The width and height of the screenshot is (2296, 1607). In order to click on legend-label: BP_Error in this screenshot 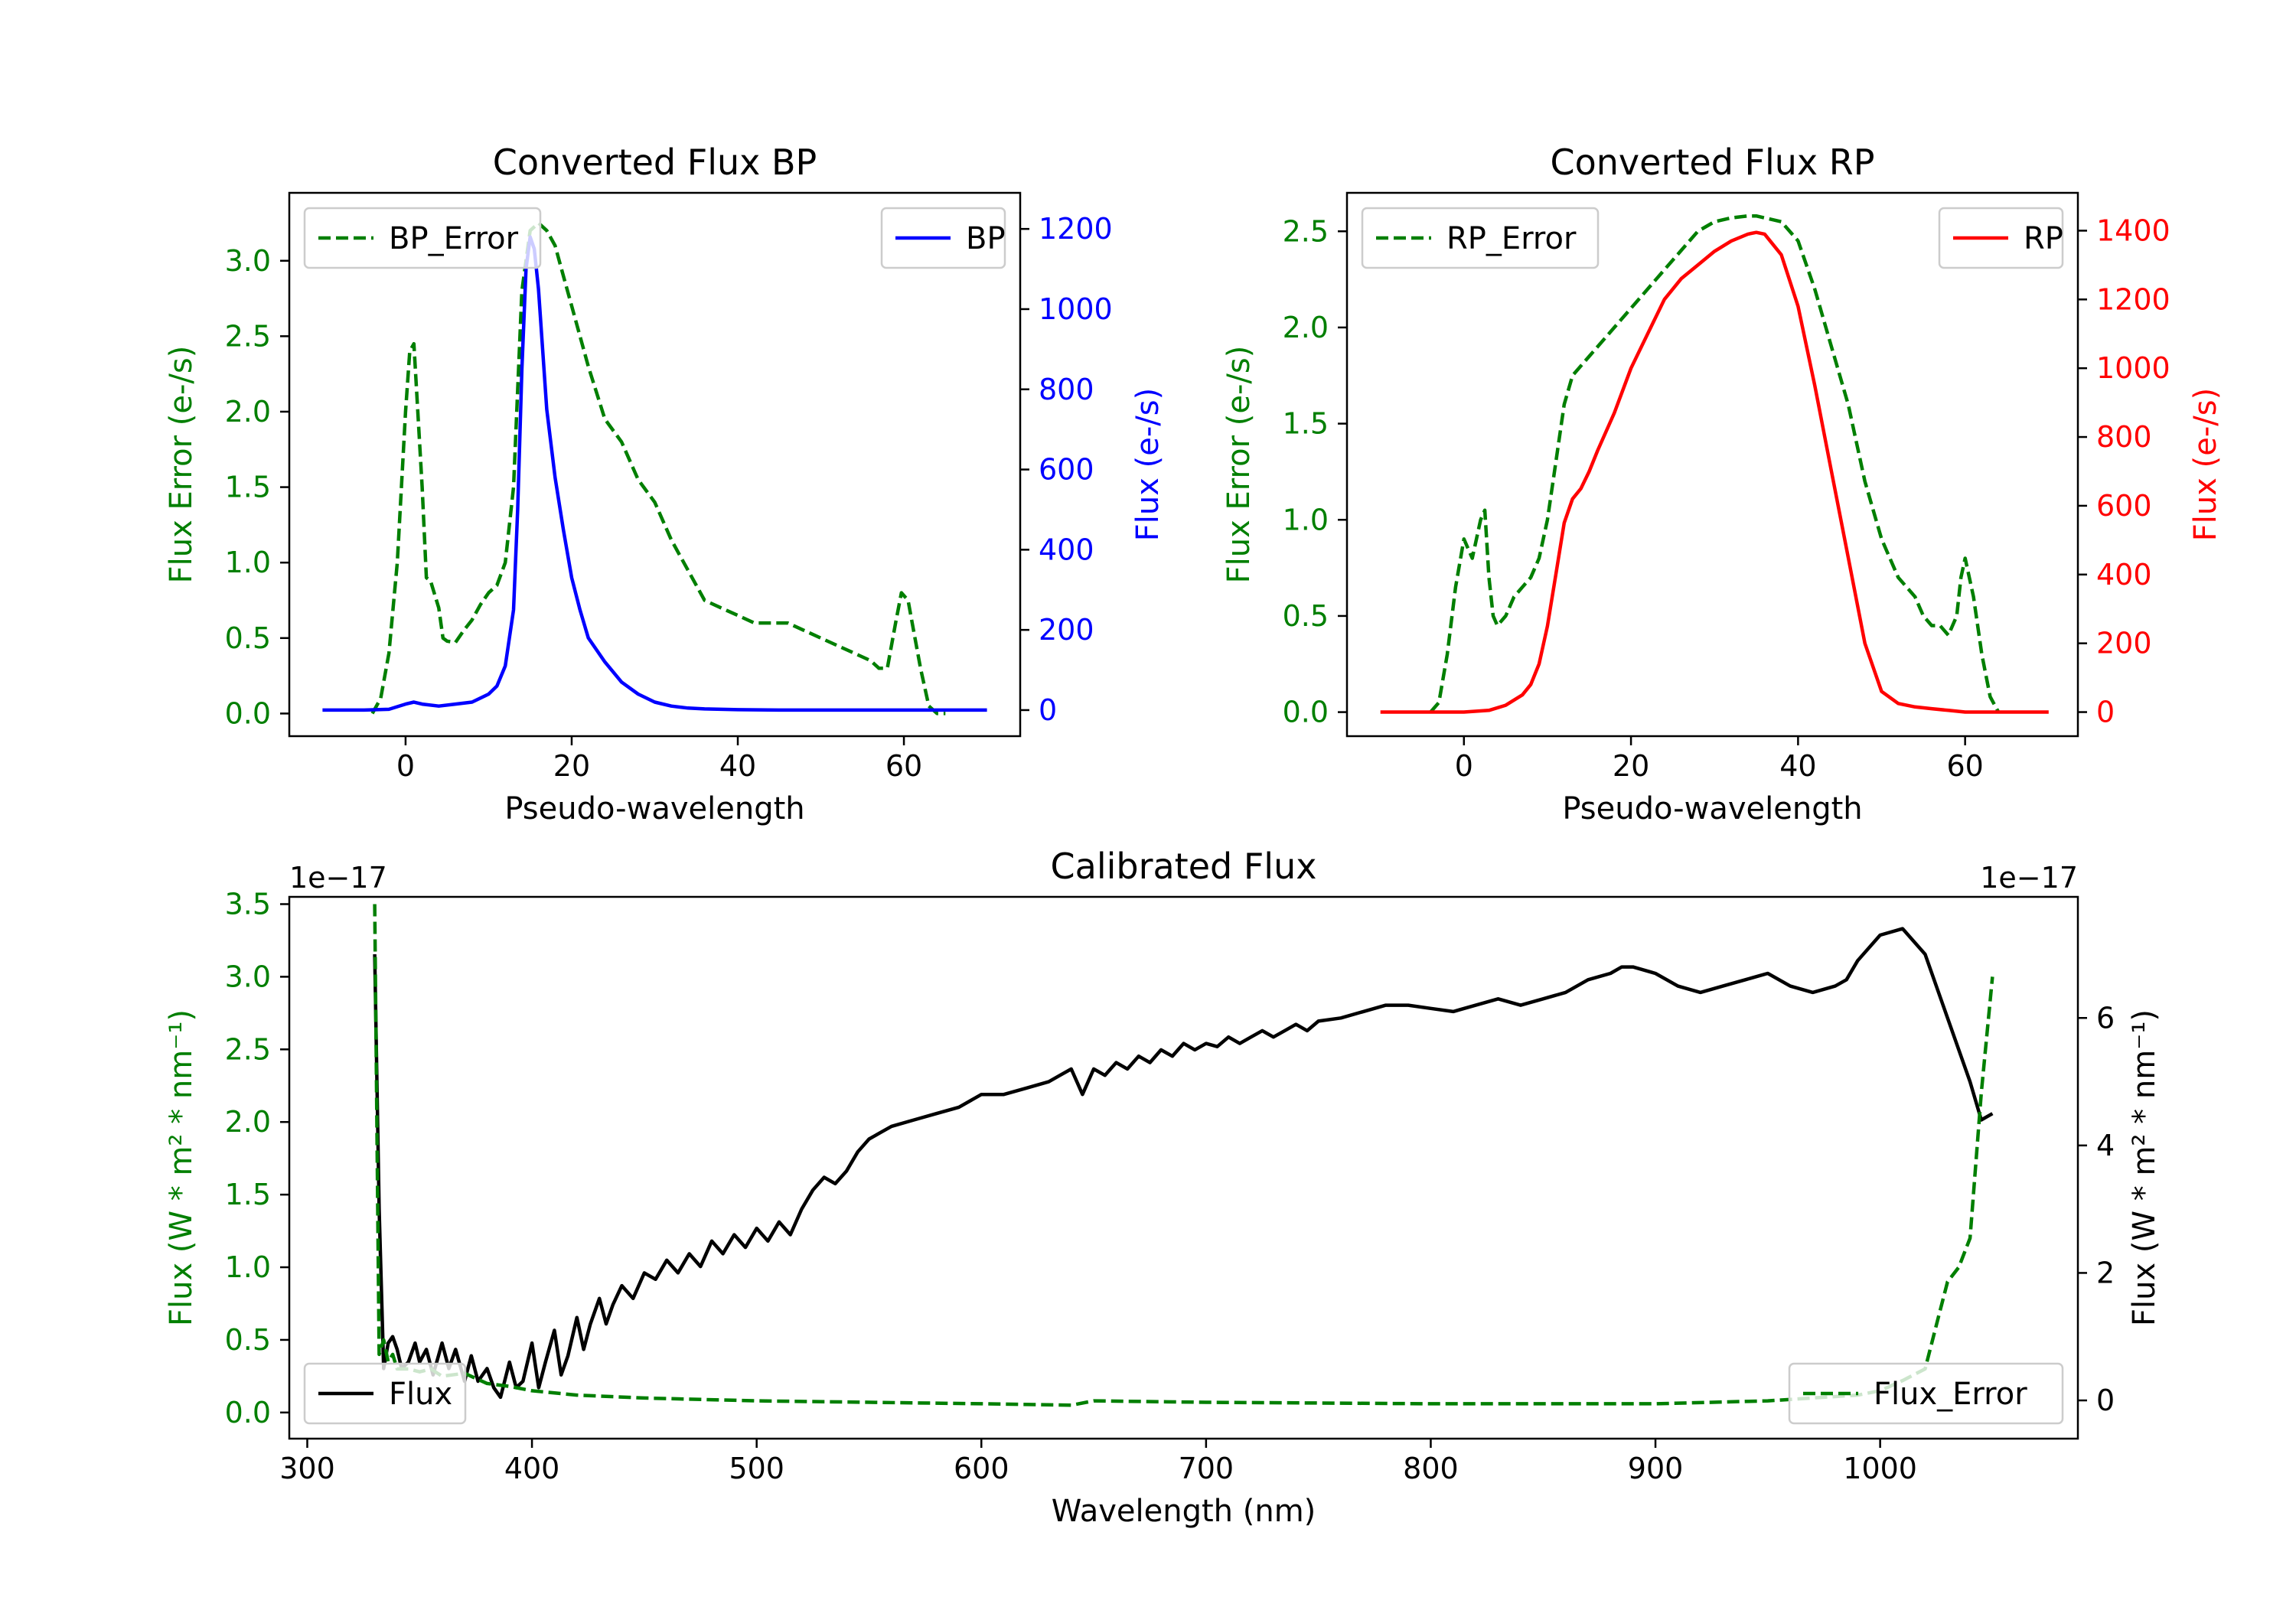, I will do `click(454, 239)`.